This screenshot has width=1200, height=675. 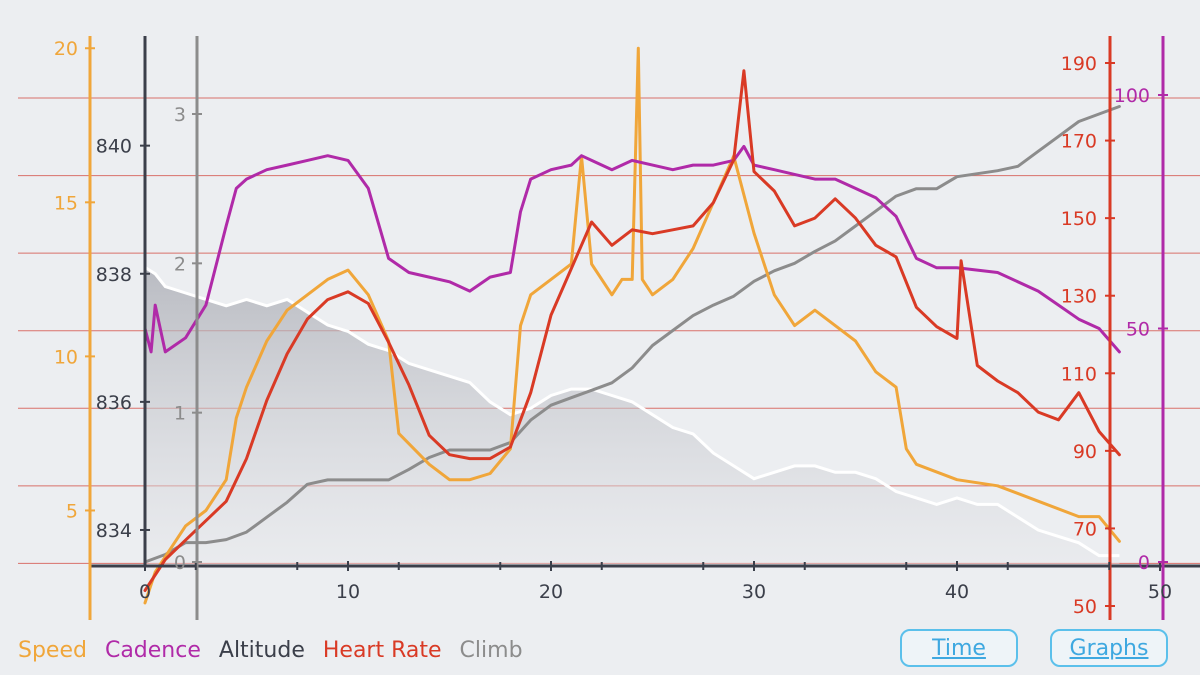 I want to click on heart-rate-tick-label: 130, so click(x=1079, y=297).